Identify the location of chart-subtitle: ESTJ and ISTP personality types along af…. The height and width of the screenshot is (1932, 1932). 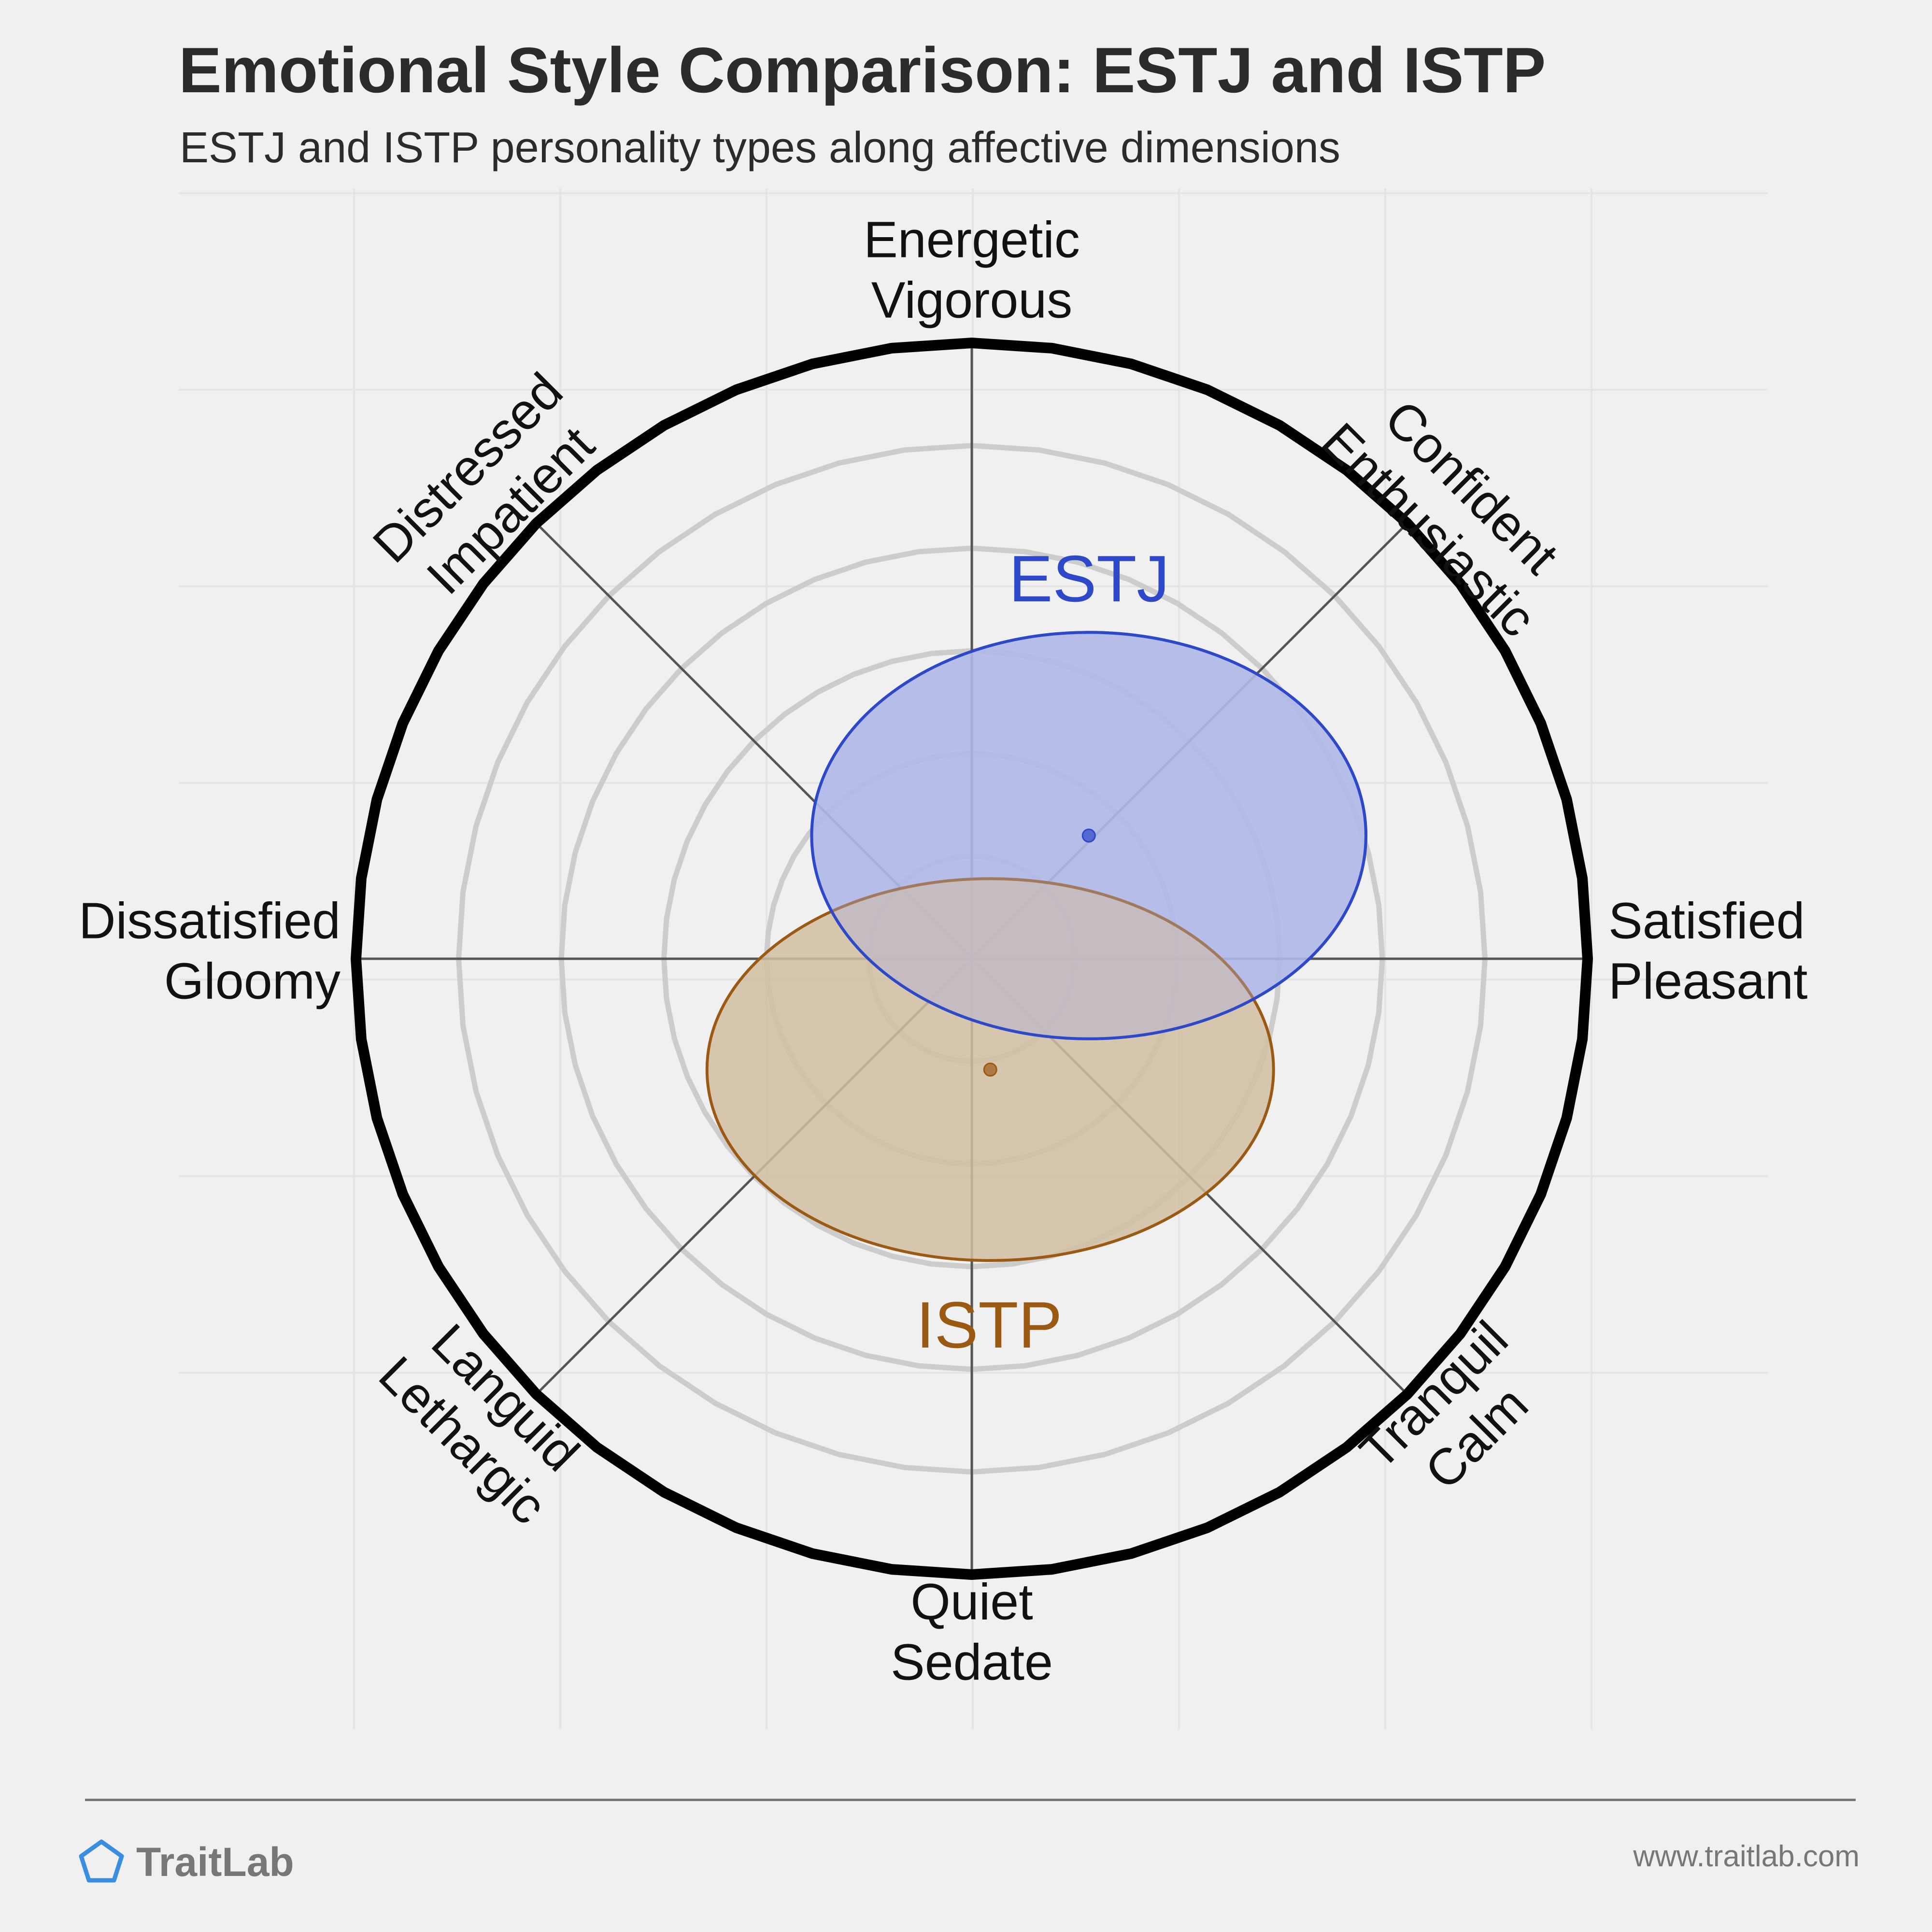
(760, 148).